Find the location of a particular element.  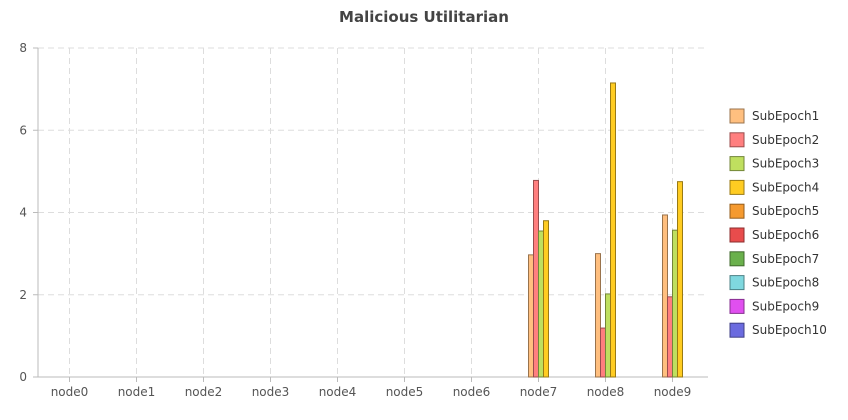

chart-title: Malicious Utilitarian is located at coordinates (424, 17).